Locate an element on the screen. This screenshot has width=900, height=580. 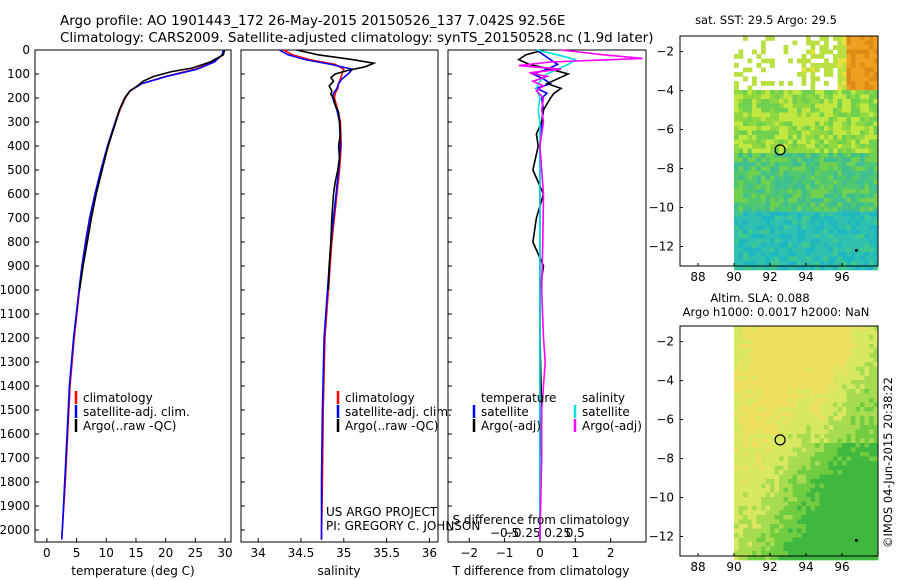
y-tick-label: −2 is located at coordinates (665, 342).